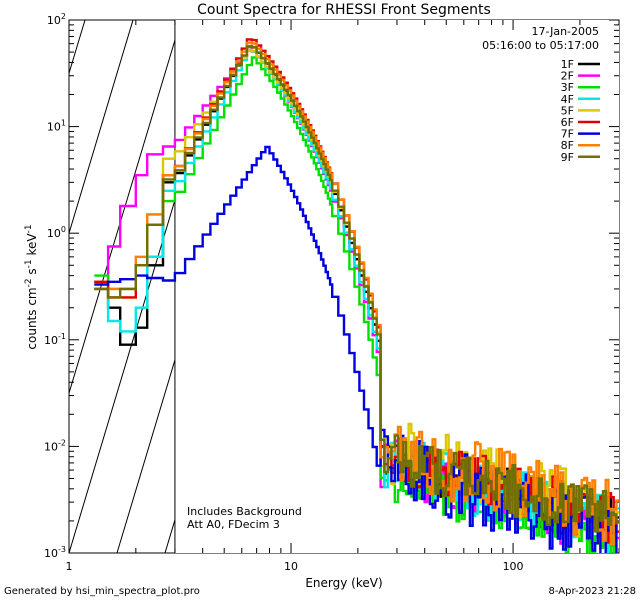  What do you see at coordinates (343, 583) in the screenshot?
I see `x-axis-label: Energy (keV)` at bounding box center [343, 583].